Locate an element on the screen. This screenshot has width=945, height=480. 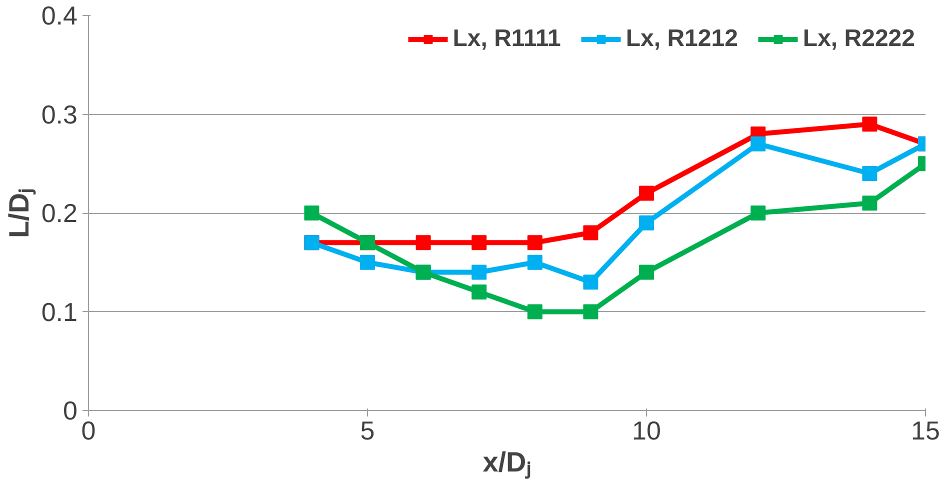
y-tick-label: 0 is located at coordinates (70, 411).